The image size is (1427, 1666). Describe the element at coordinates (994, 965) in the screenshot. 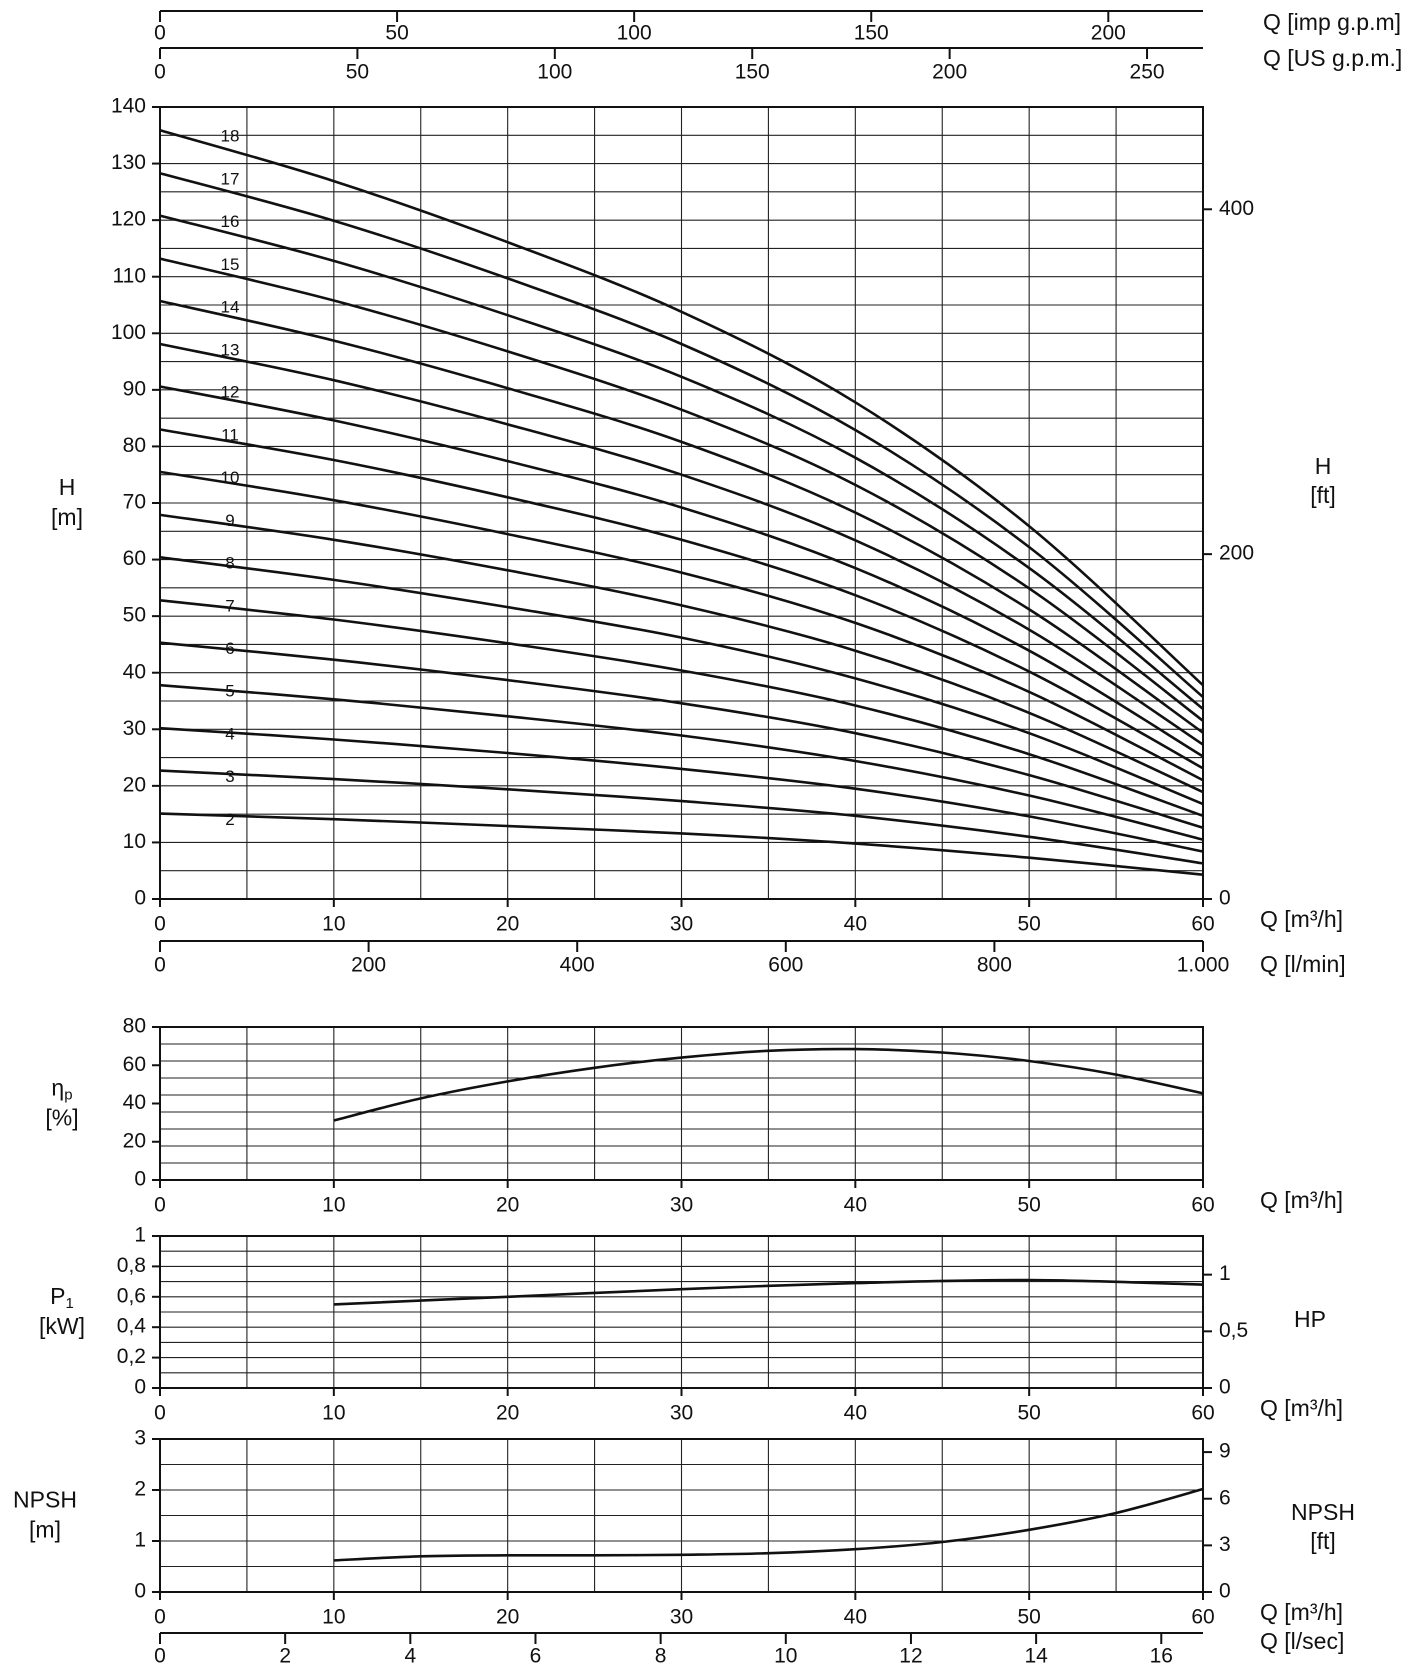

I see `lmin-tick-label: 800` at that location.